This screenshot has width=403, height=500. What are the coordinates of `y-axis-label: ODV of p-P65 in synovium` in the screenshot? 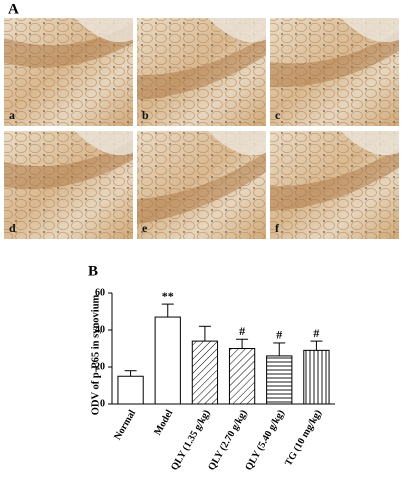 It's located at (95, 354).